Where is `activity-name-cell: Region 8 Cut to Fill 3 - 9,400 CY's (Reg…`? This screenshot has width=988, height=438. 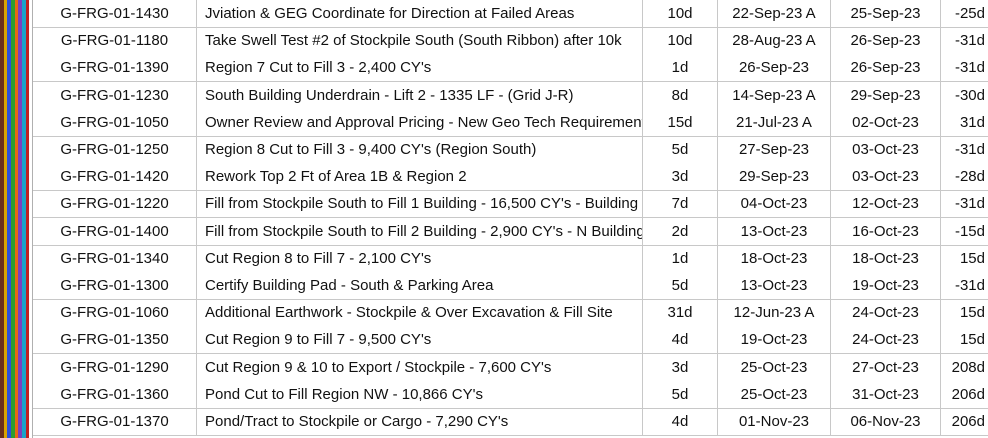 activity-name-cell: Region 8 Cut to Fill 3 - 9,400 CY's (Reg… is located at coordinates (420, 149).